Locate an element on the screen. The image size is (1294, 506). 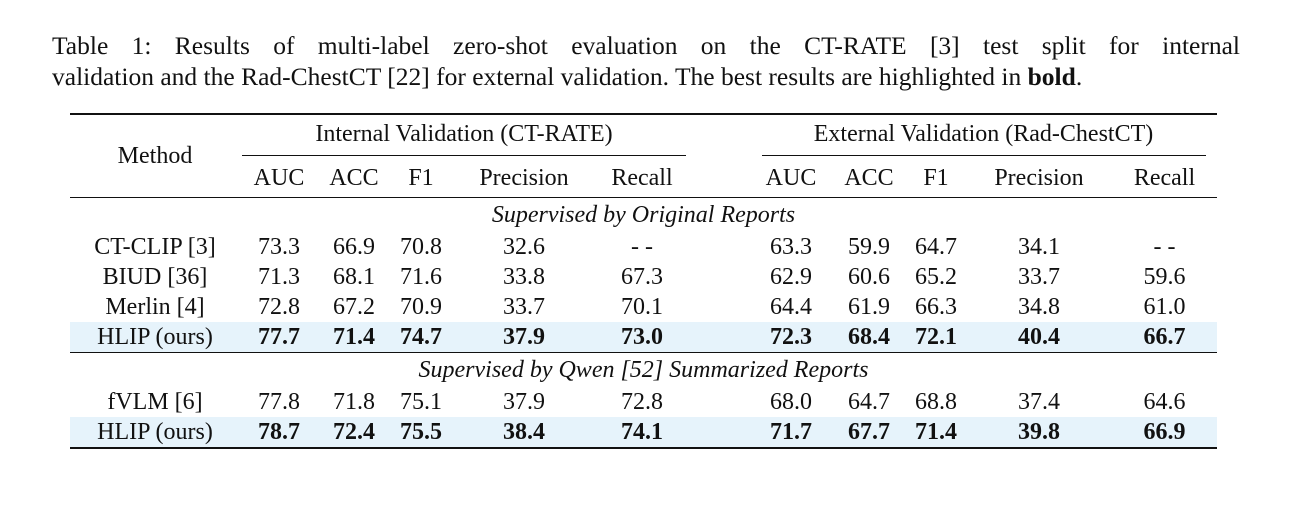
internal-group-label: Internal Validation (CT-RATE) is located at coordinates (464, 137).